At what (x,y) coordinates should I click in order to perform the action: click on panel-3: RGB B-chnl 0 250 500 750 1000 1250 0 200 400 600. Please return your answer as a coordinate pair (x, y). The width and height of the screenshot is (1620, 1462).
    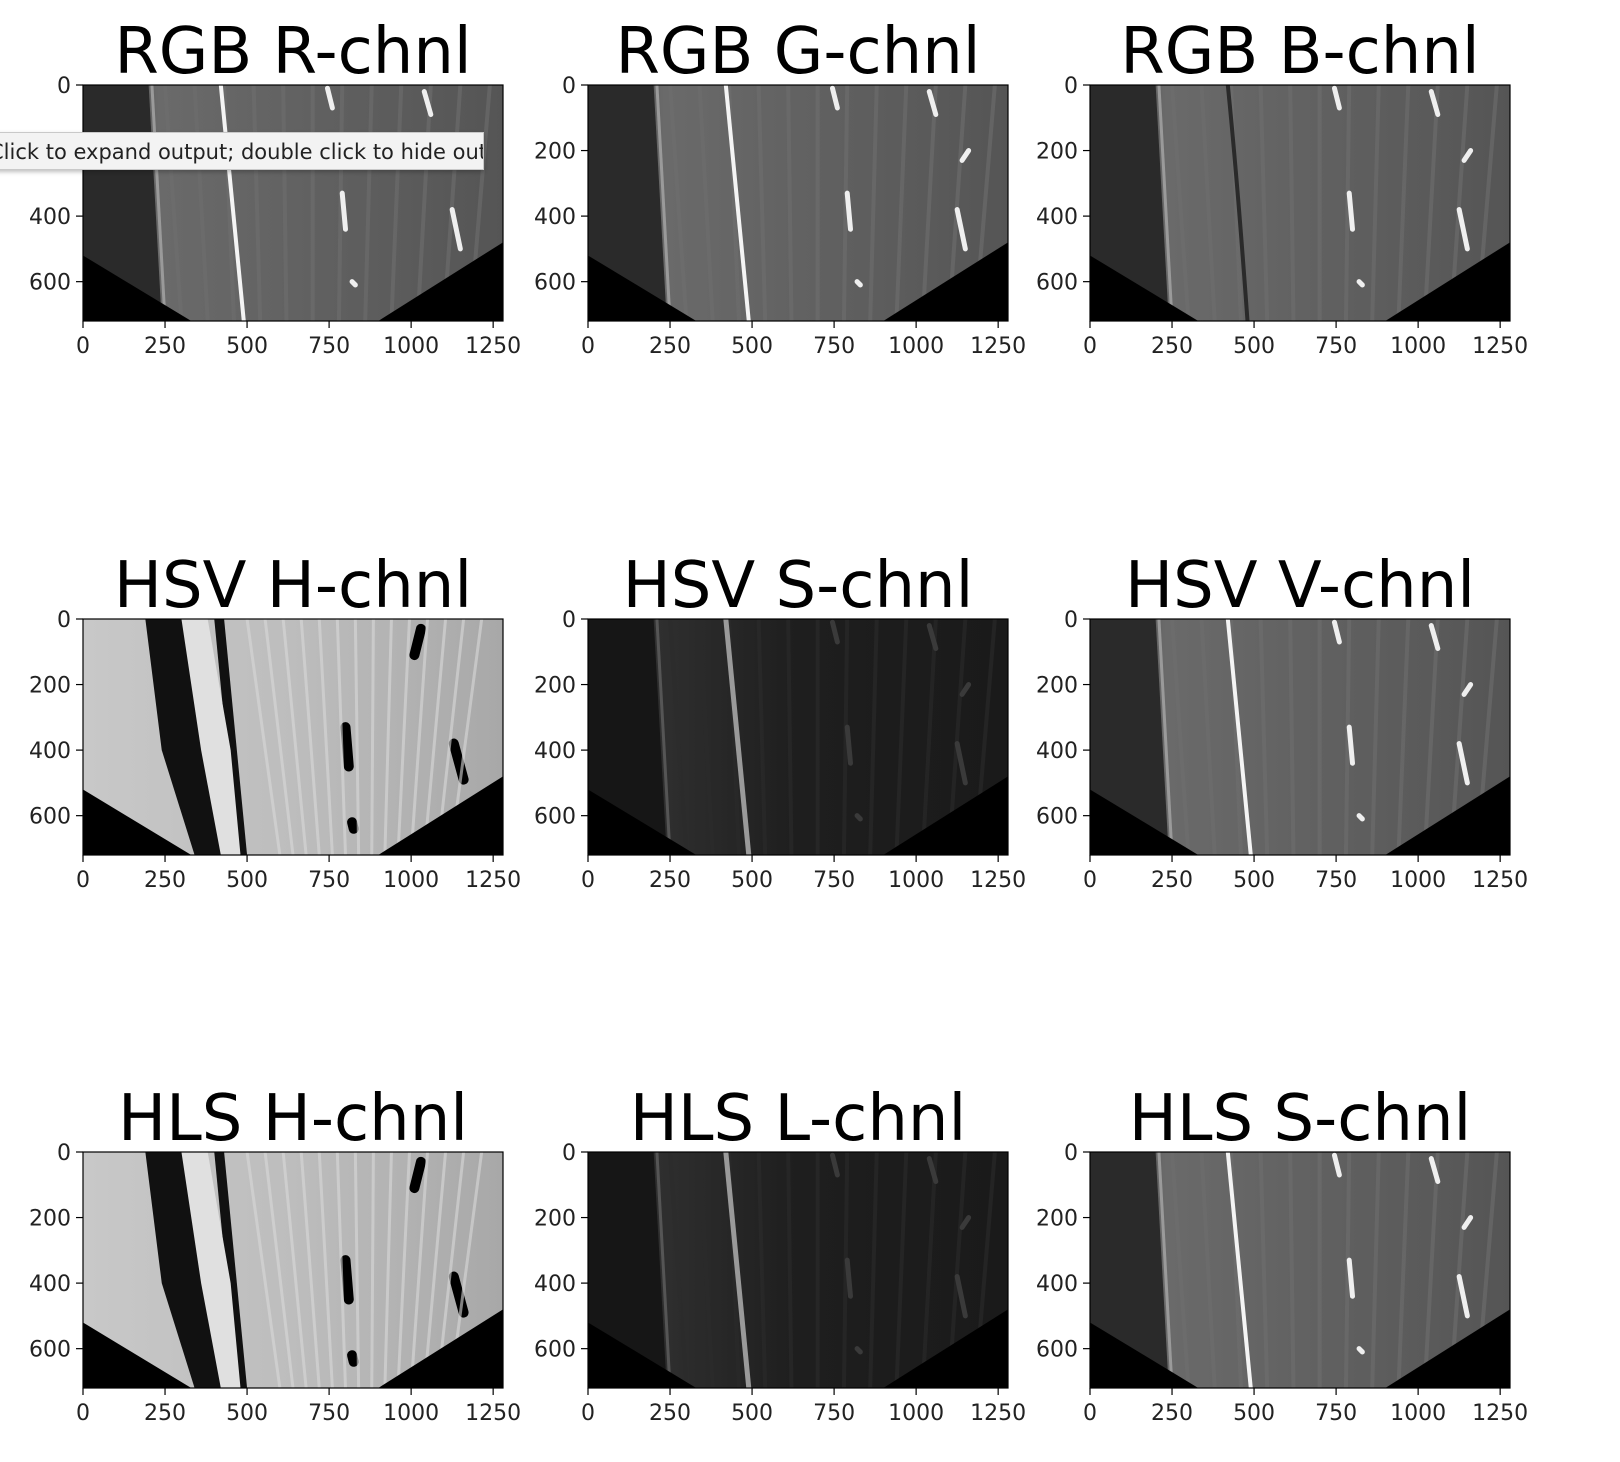
    Looking at the image, I should click on (1282, 187).